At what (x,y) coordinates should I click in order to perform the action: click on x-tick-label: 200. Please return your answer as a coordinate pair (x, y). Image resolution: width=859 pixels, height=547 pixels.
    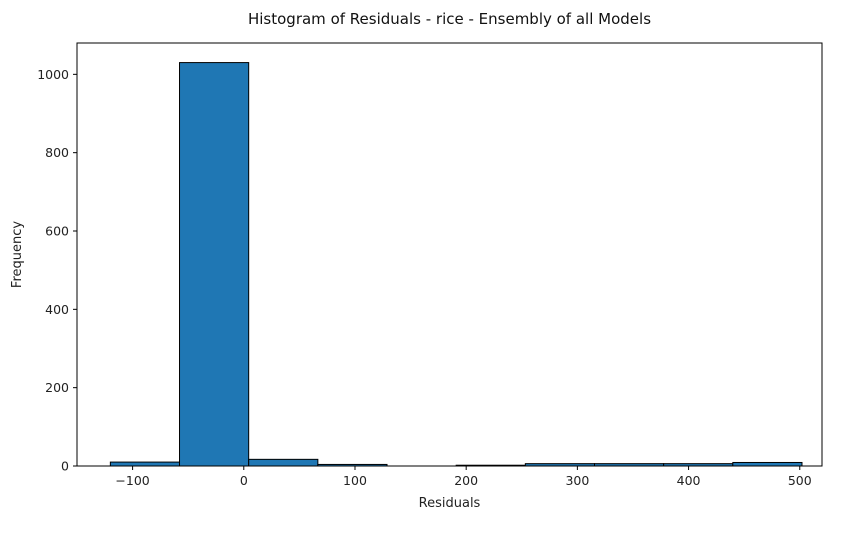
    Looking at the image, I should click on (466, 480).